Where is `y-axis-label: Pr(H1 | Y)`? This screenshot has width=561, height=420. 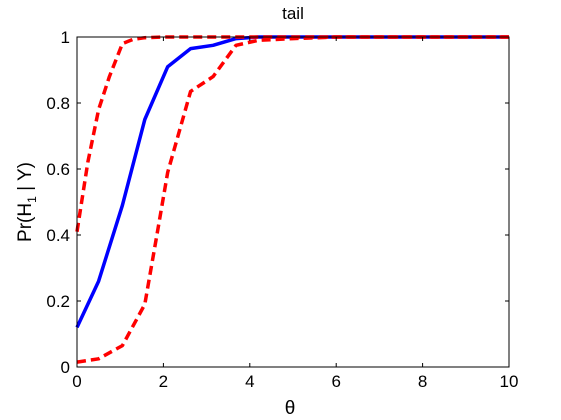 y-axis-label: Pr(H1 | Y) is located at coordinates (27, 202).